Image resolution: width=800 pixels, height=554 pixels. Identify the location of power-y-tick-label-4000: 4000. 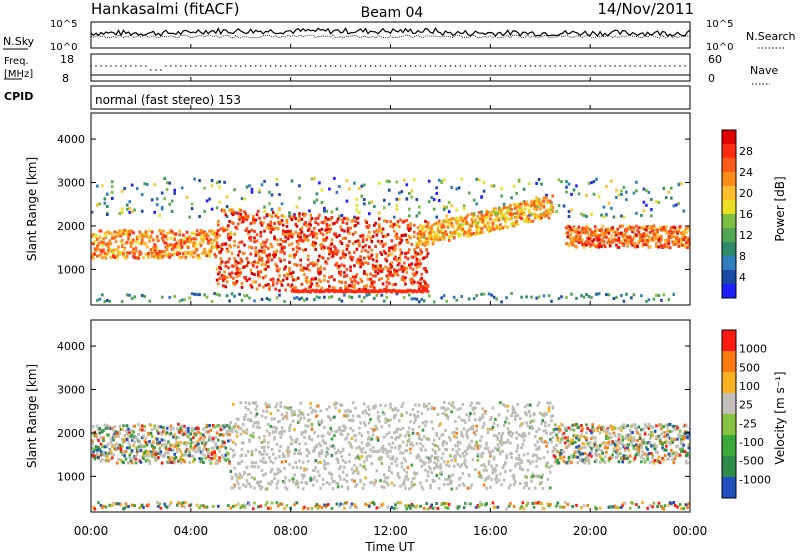
(71, 139).